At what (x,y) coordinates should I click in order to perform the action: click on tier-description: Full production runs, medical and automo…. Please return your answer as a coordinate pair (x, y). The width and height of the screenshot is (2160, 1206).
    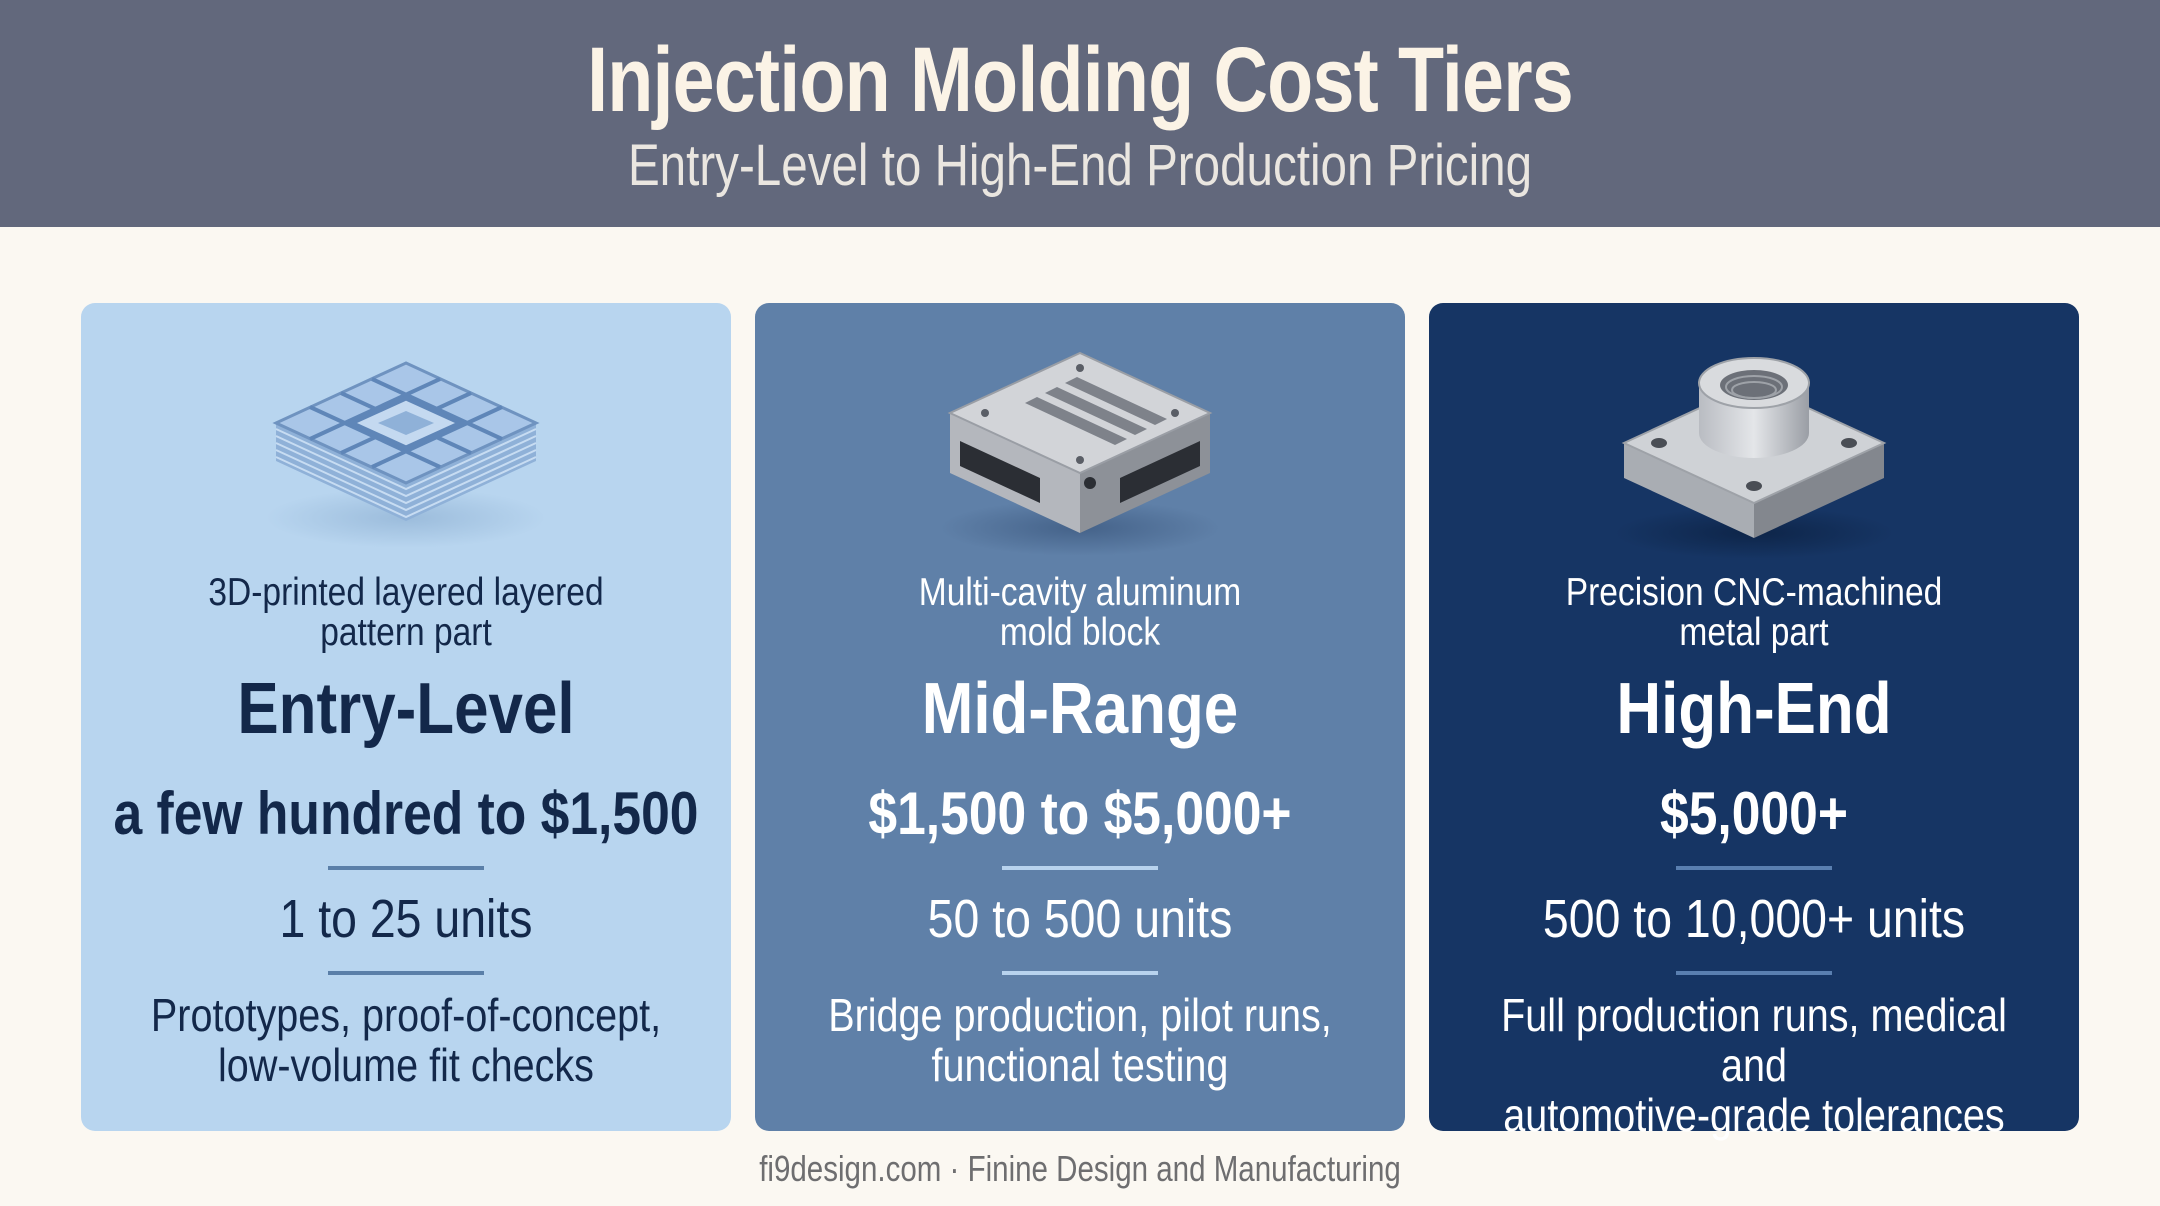
    Looking at the image, I should click on (1754, 1065).